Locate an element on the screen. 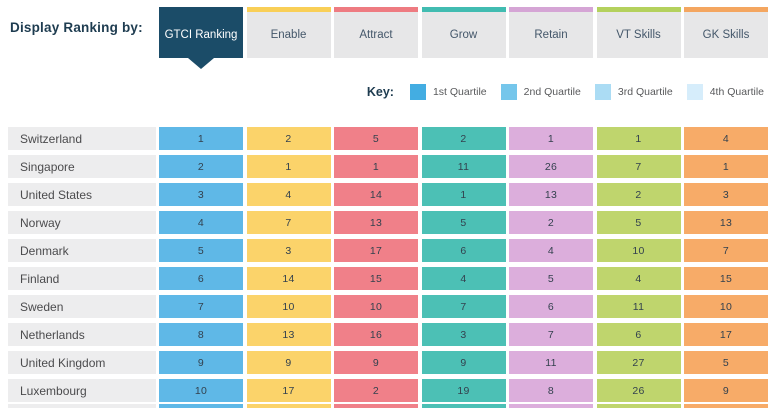 This screenshot has height=408, width=768. legend-item-4th-quartile: 4th Quartile is located at coordinates (725, 92).